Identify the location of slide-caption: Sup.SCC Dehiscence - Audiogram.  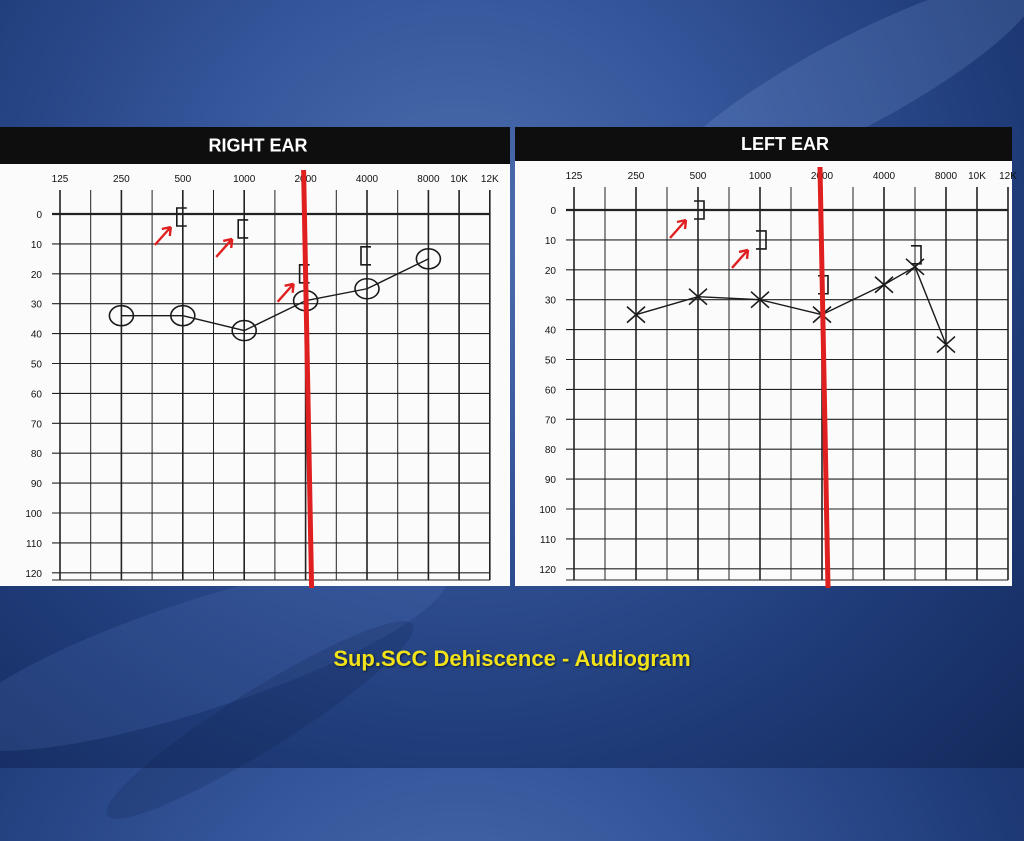
(512, 658).